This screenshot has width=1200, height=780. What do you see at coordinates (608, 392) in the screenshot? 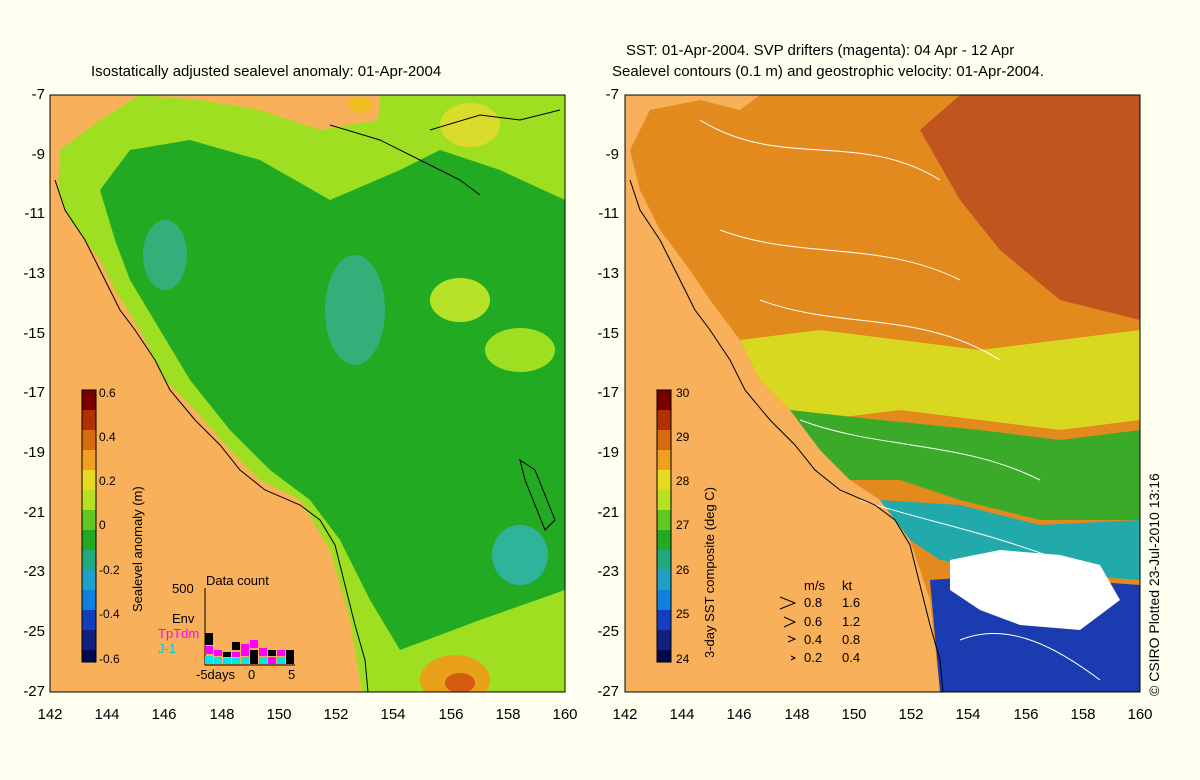
I see `right-lat-tick: -17` at bounding box center [608, 392].